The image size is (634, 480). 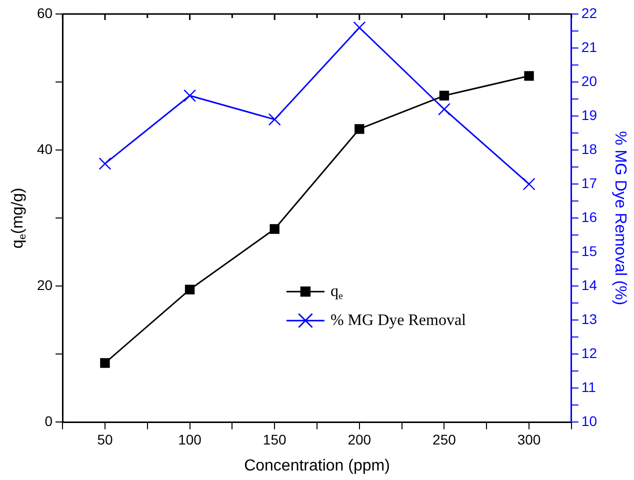 What do you see at coordinates (44, 284) in the screenshot?
I see `y-tick-label: 20` at bounding box center [44, 284].